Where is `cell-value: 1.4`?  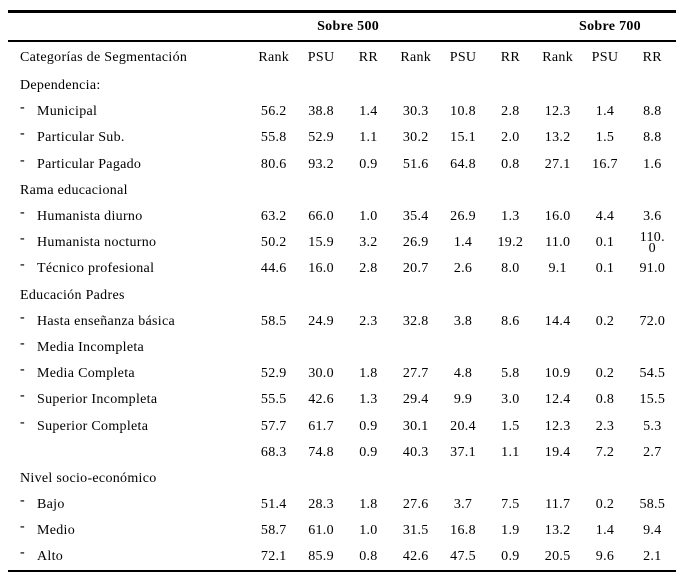
cell-value: 1.4 is located at coordinates (605, 531).